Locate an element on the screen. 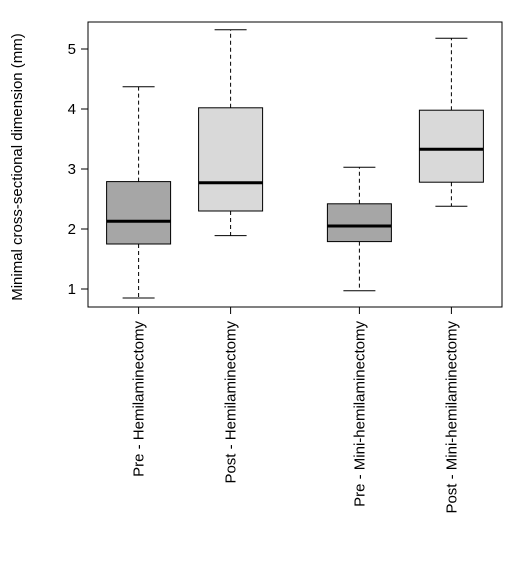  category-label: Post - Mini-hemilaminectomy is located at coordinates (451, 417).